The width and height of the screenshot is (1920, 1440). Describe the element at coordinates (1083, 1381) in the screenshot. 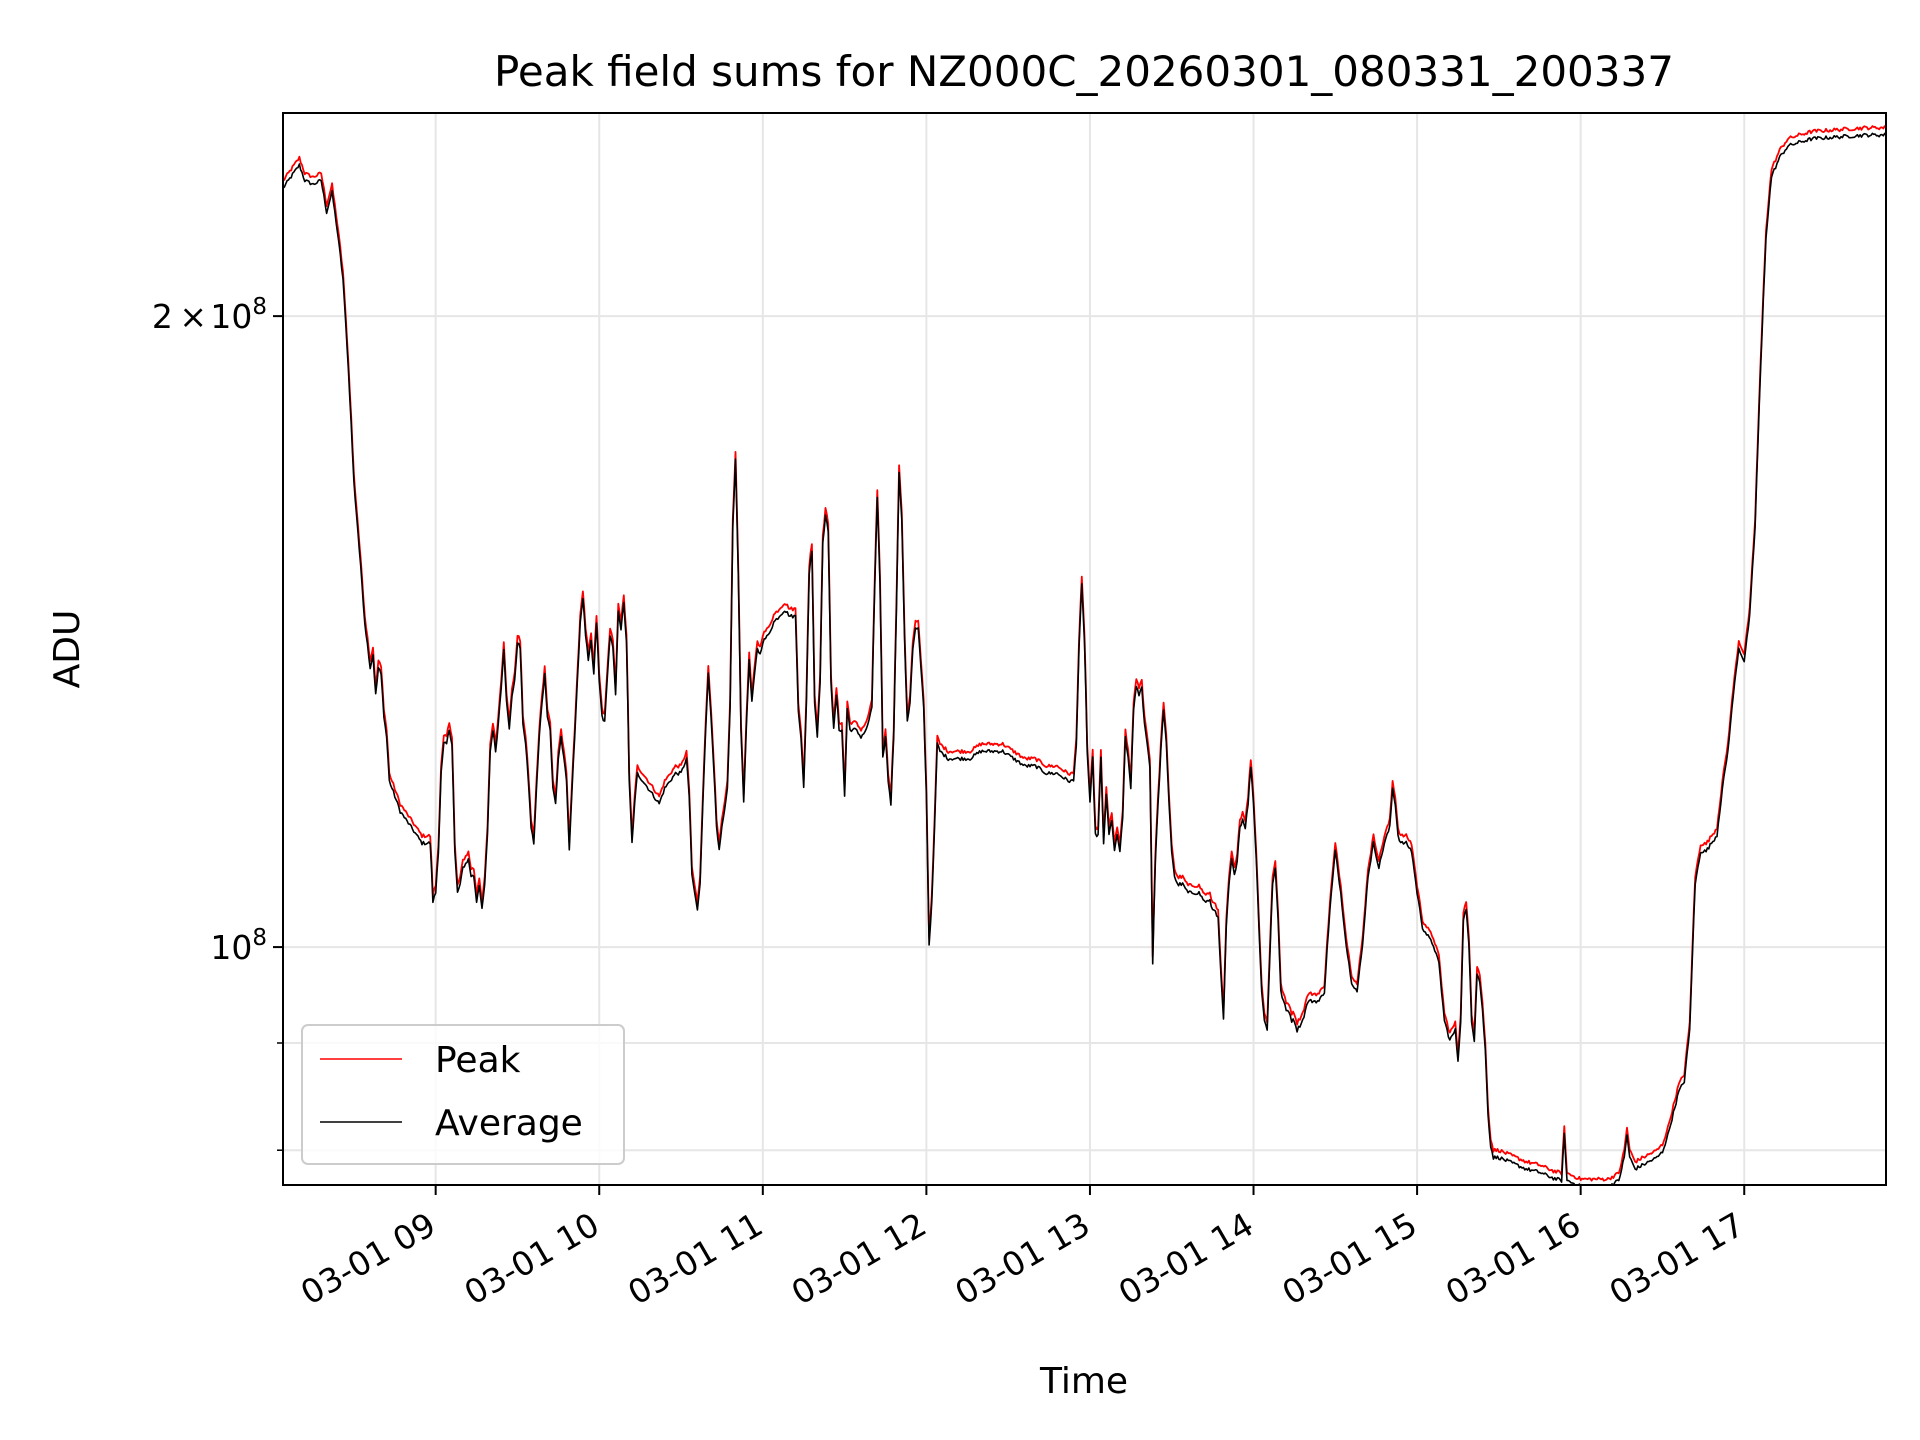

I see `x-axis-label: Time` at that location.